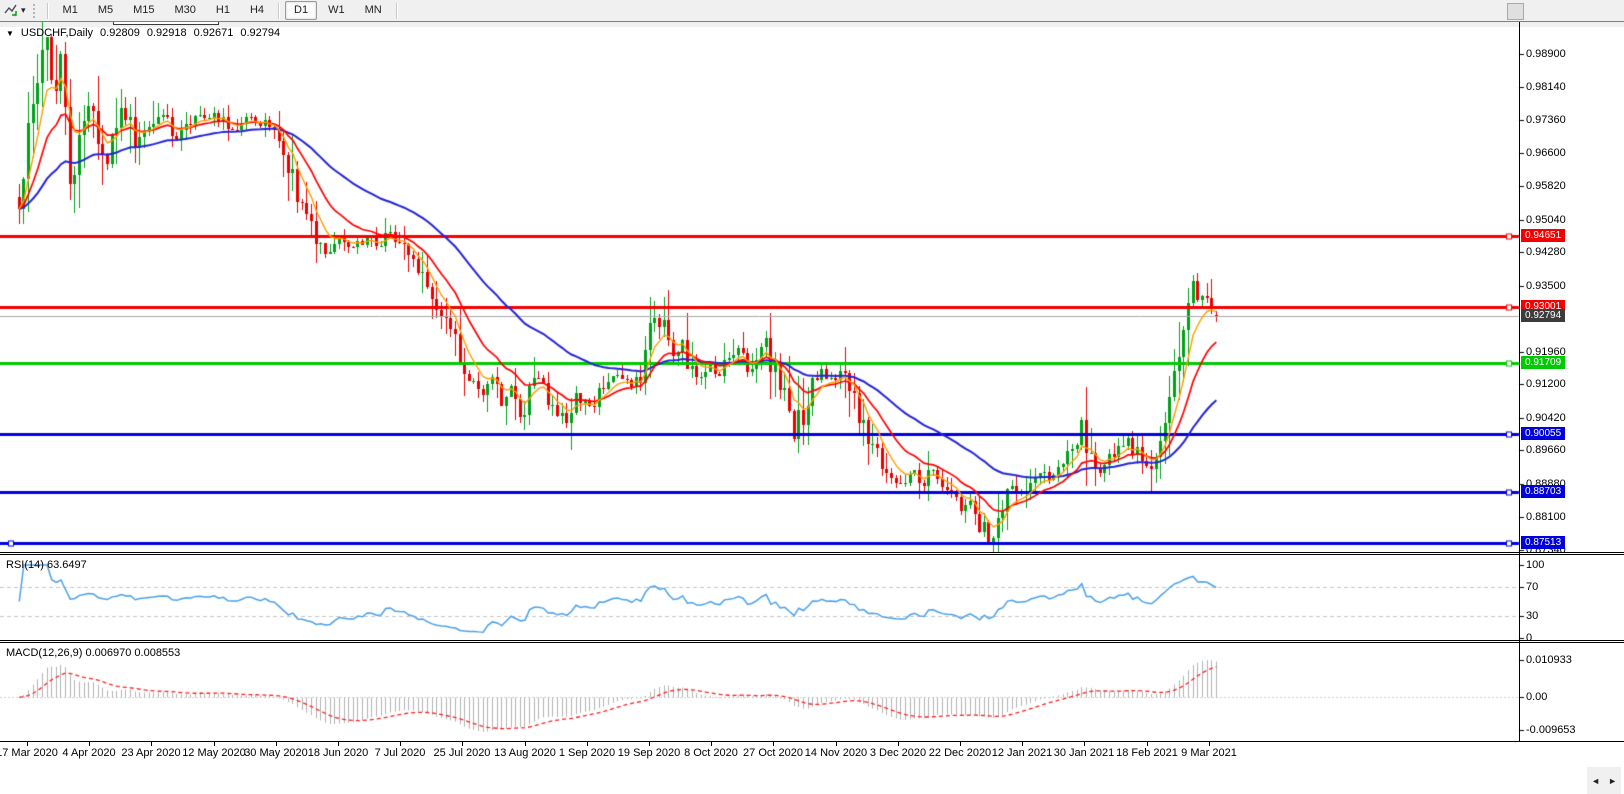 The height and width of the screenshot is (794, 1624). I want to click on timeframe-h4-button: H4, so click(257, 10).